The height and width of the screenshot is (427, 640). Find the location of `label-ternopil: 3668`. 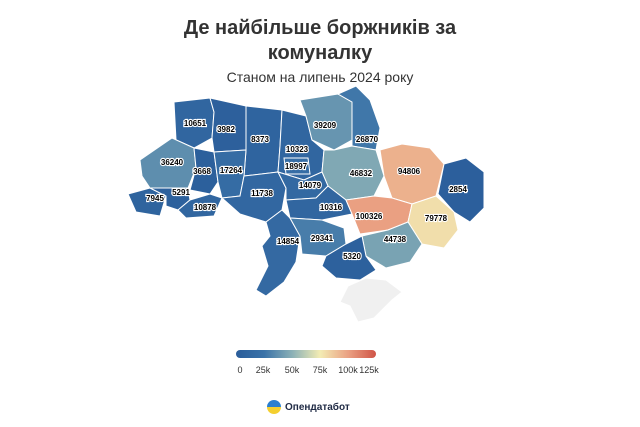

label-ternopil: 3668 is located at coordinates (202, 171).